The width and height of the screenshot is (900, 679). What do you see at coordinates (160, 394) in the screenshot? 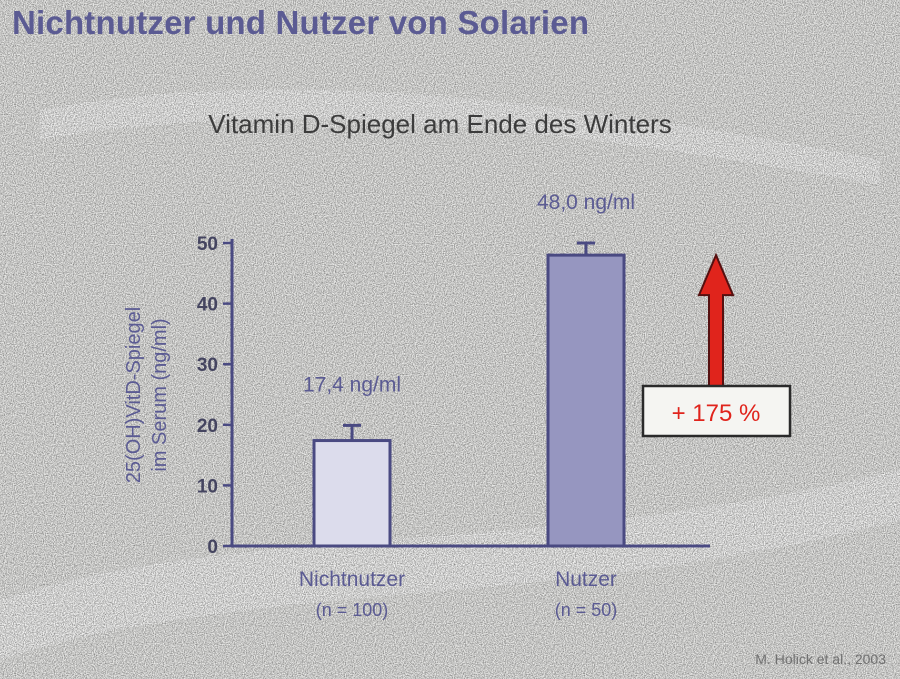
I see `y-axis-label-line: im Serum (ng/ml)` at bounding box center [160, 394].